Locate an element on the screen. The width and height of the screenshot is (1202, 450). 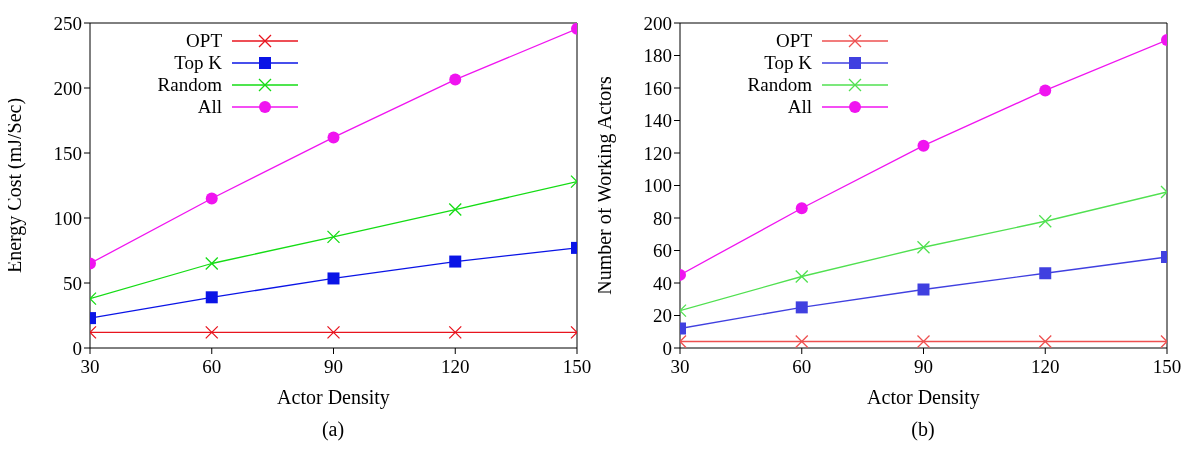
y-tick-label: 120 is located at coordinates (657, 153).